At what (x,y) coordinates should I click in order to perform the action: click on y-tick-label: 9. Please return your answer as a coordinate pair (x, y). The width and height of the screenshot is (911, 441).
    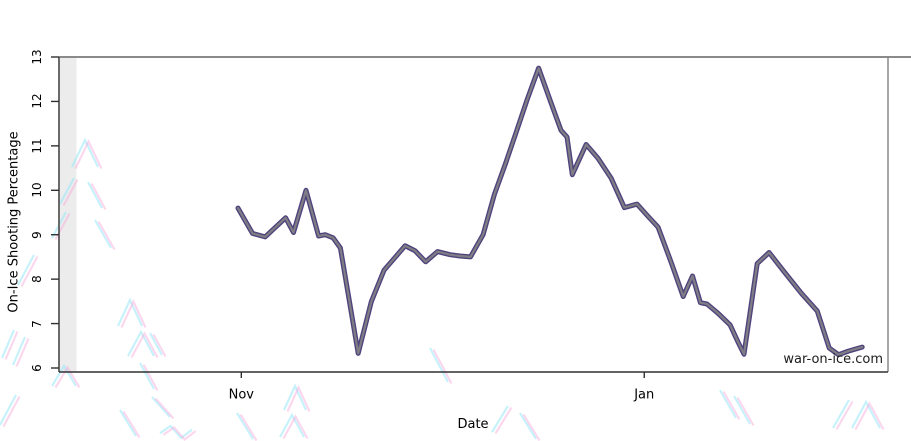
    Looking at the image, I should click on (37, 234).